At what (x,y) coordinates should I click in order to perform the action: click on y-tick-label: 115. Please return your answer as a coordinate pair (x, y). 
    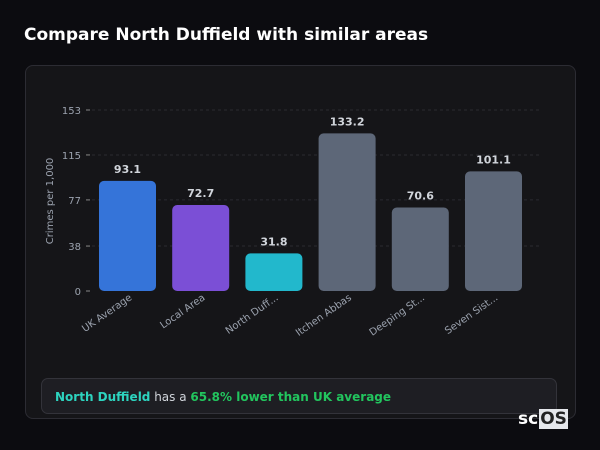
    Looking at the image, I should click on (71, 156).